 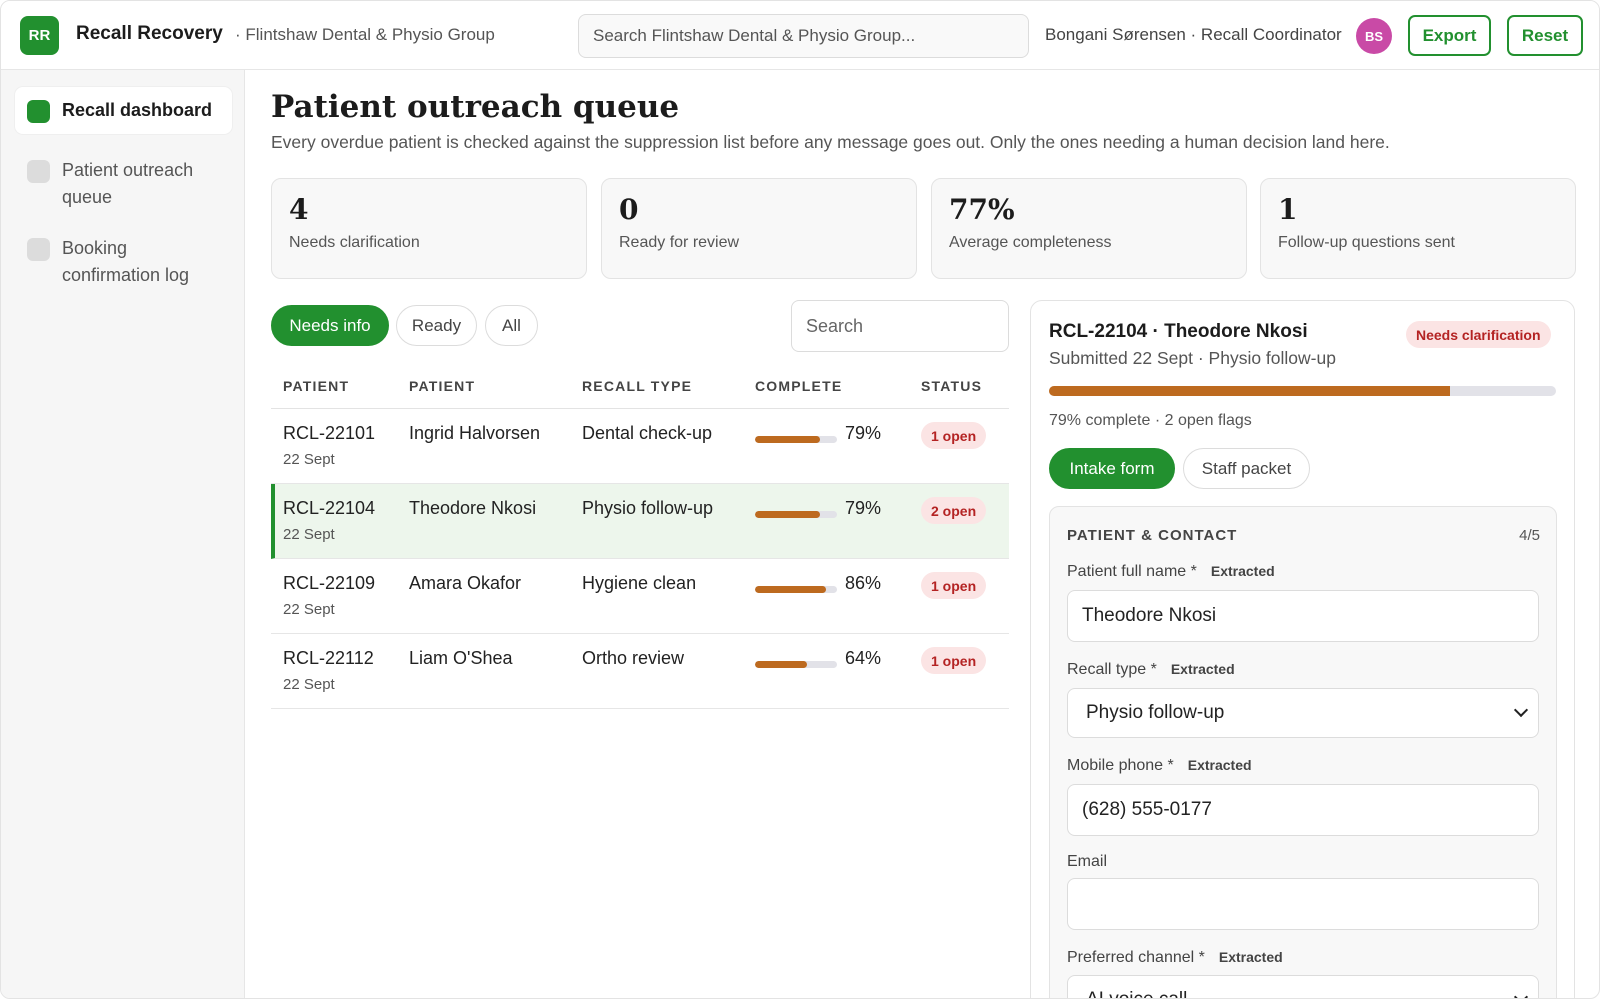 I want to click on org-name: · Flintshaw Dental & Physio Group, so click(x=365, y=34).